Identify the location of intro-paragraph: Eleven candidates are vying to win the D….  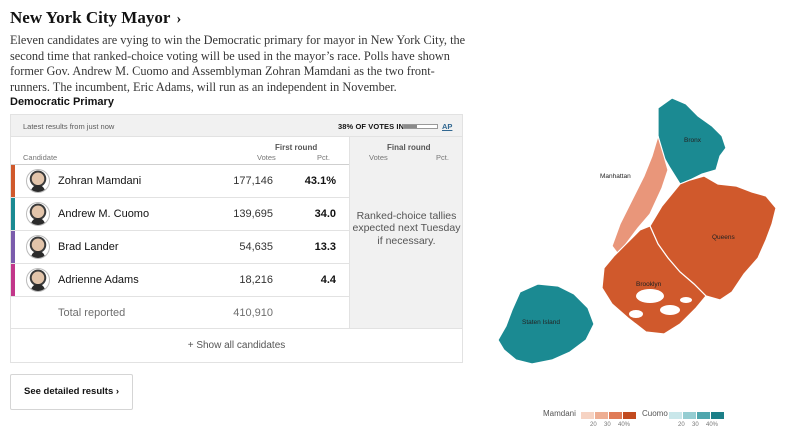
(238, 63).